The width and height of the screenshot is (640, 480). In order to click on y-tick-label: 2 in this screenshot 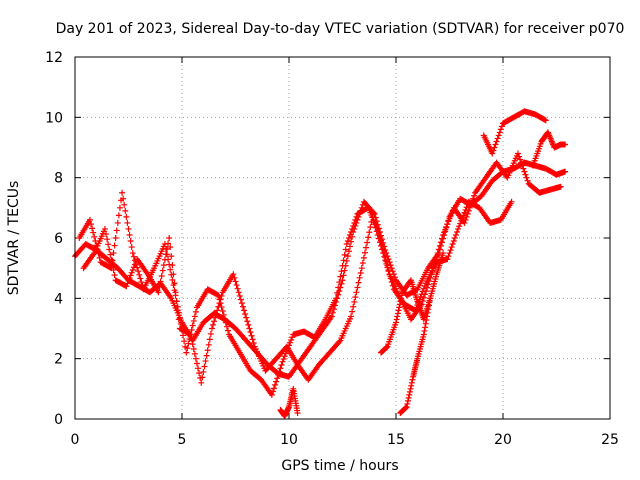, I will do `click(58, 360)`.